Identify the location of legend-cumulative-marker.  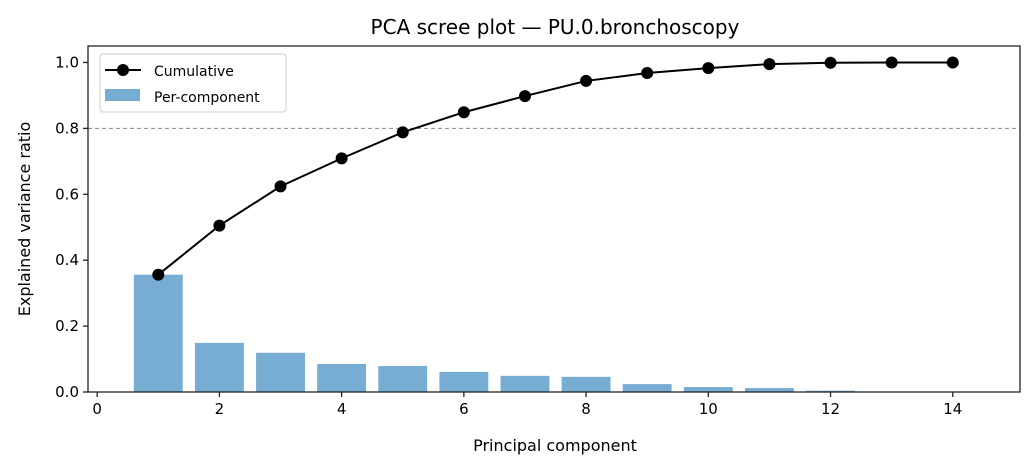
(123, 70).